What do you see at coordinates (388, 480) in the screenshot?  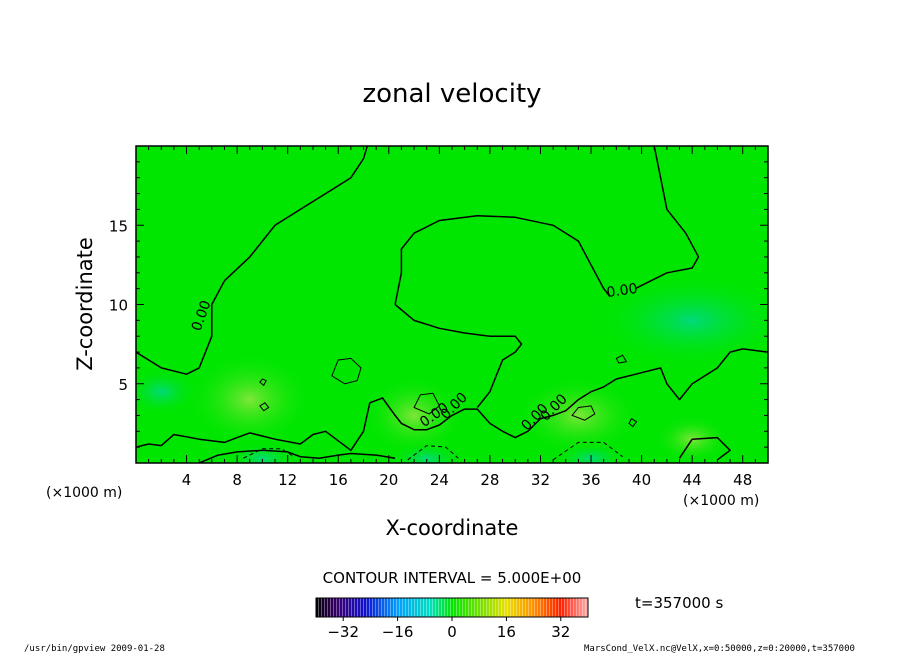 I see `x-tick-label-4: 20` at bounding box center [388, 480].